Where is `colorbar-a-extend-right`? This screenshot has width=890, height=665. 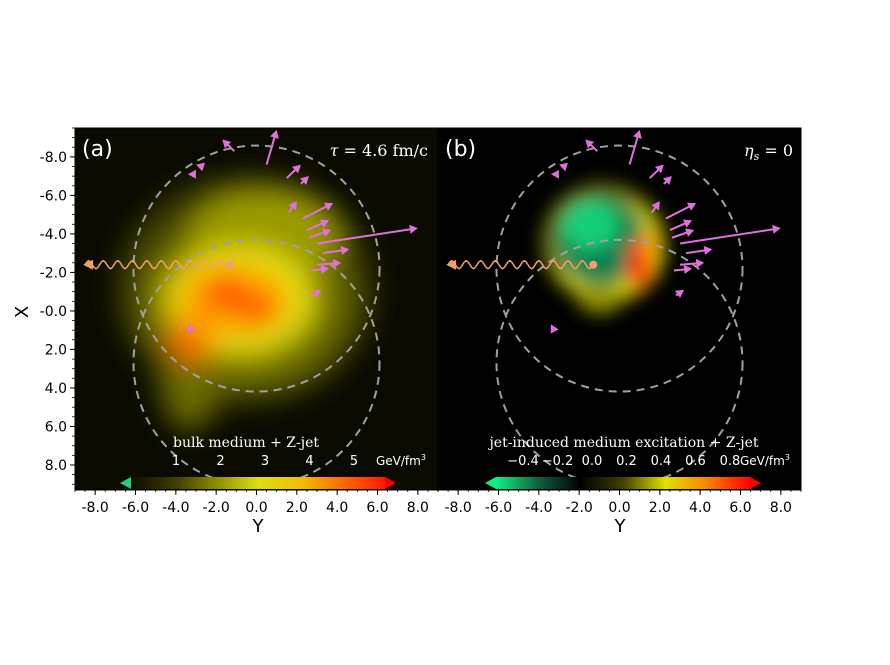 colorbar-a-extend-right is located at coordinates (390, 483).